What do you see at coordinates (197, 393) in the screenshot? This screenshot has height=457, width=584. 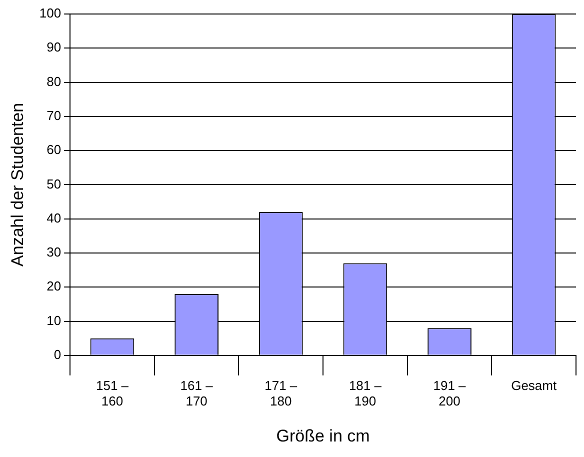 I see `x-tick-label: 161 – 170` at bounding box center [197, 393].